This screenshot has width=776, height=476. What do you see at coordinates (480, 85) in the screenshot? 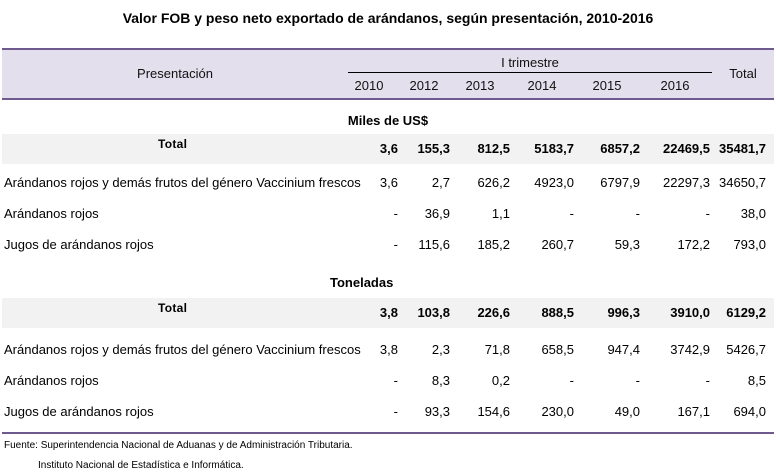
I see `header-year-2013: 2013` at bounding box center [480, 85].